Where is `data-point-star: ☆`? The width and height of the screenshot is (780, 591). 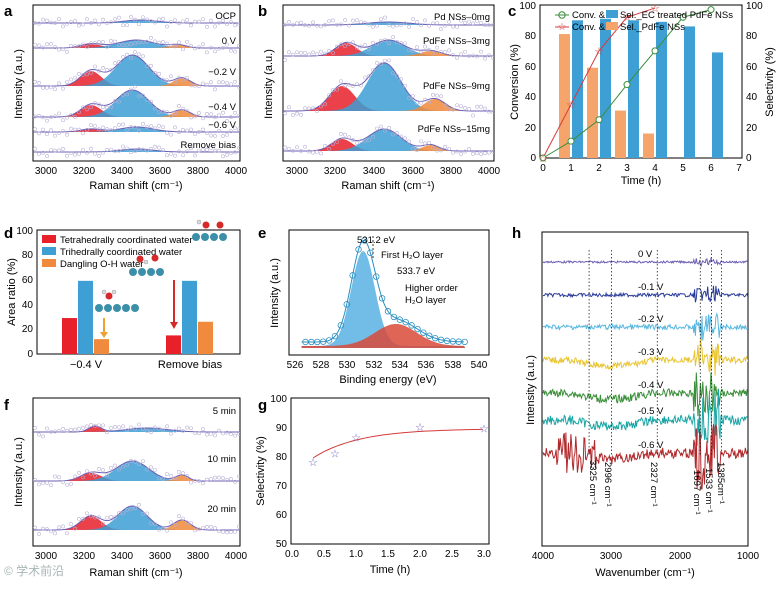 data-point-star: ☆ is located at coordinates (484, 430).